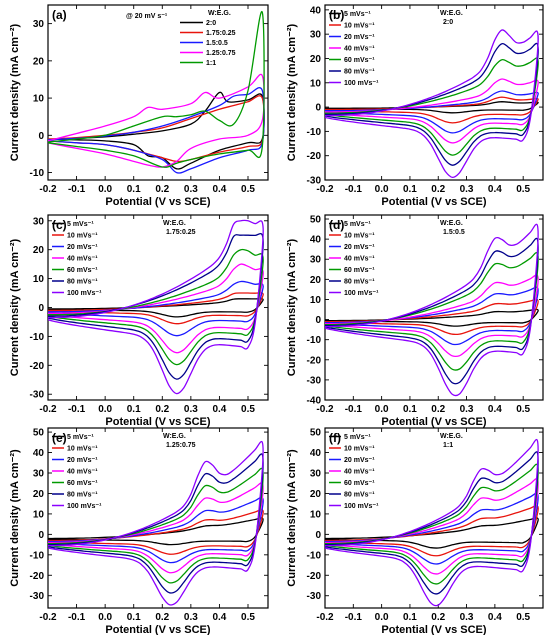 Image resolution: width=550 pixels, height=635 pixels. I want to click on legend-subtitle: 1:1, so click(448, 445).